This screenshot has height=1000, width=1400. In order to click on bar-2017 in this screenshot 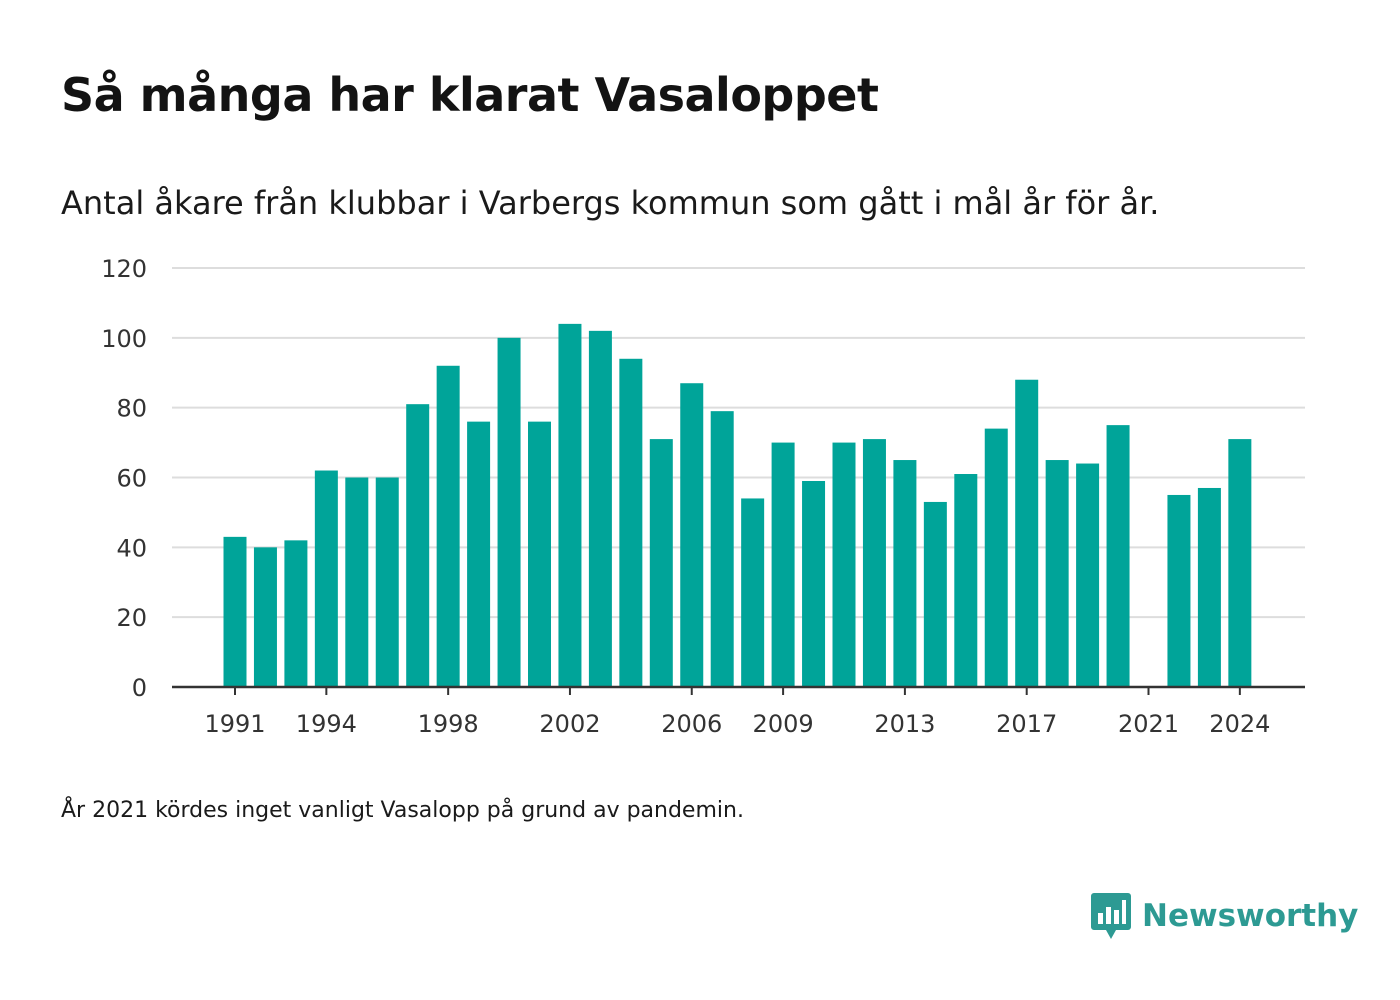, I will do `click(1027, 533)`.